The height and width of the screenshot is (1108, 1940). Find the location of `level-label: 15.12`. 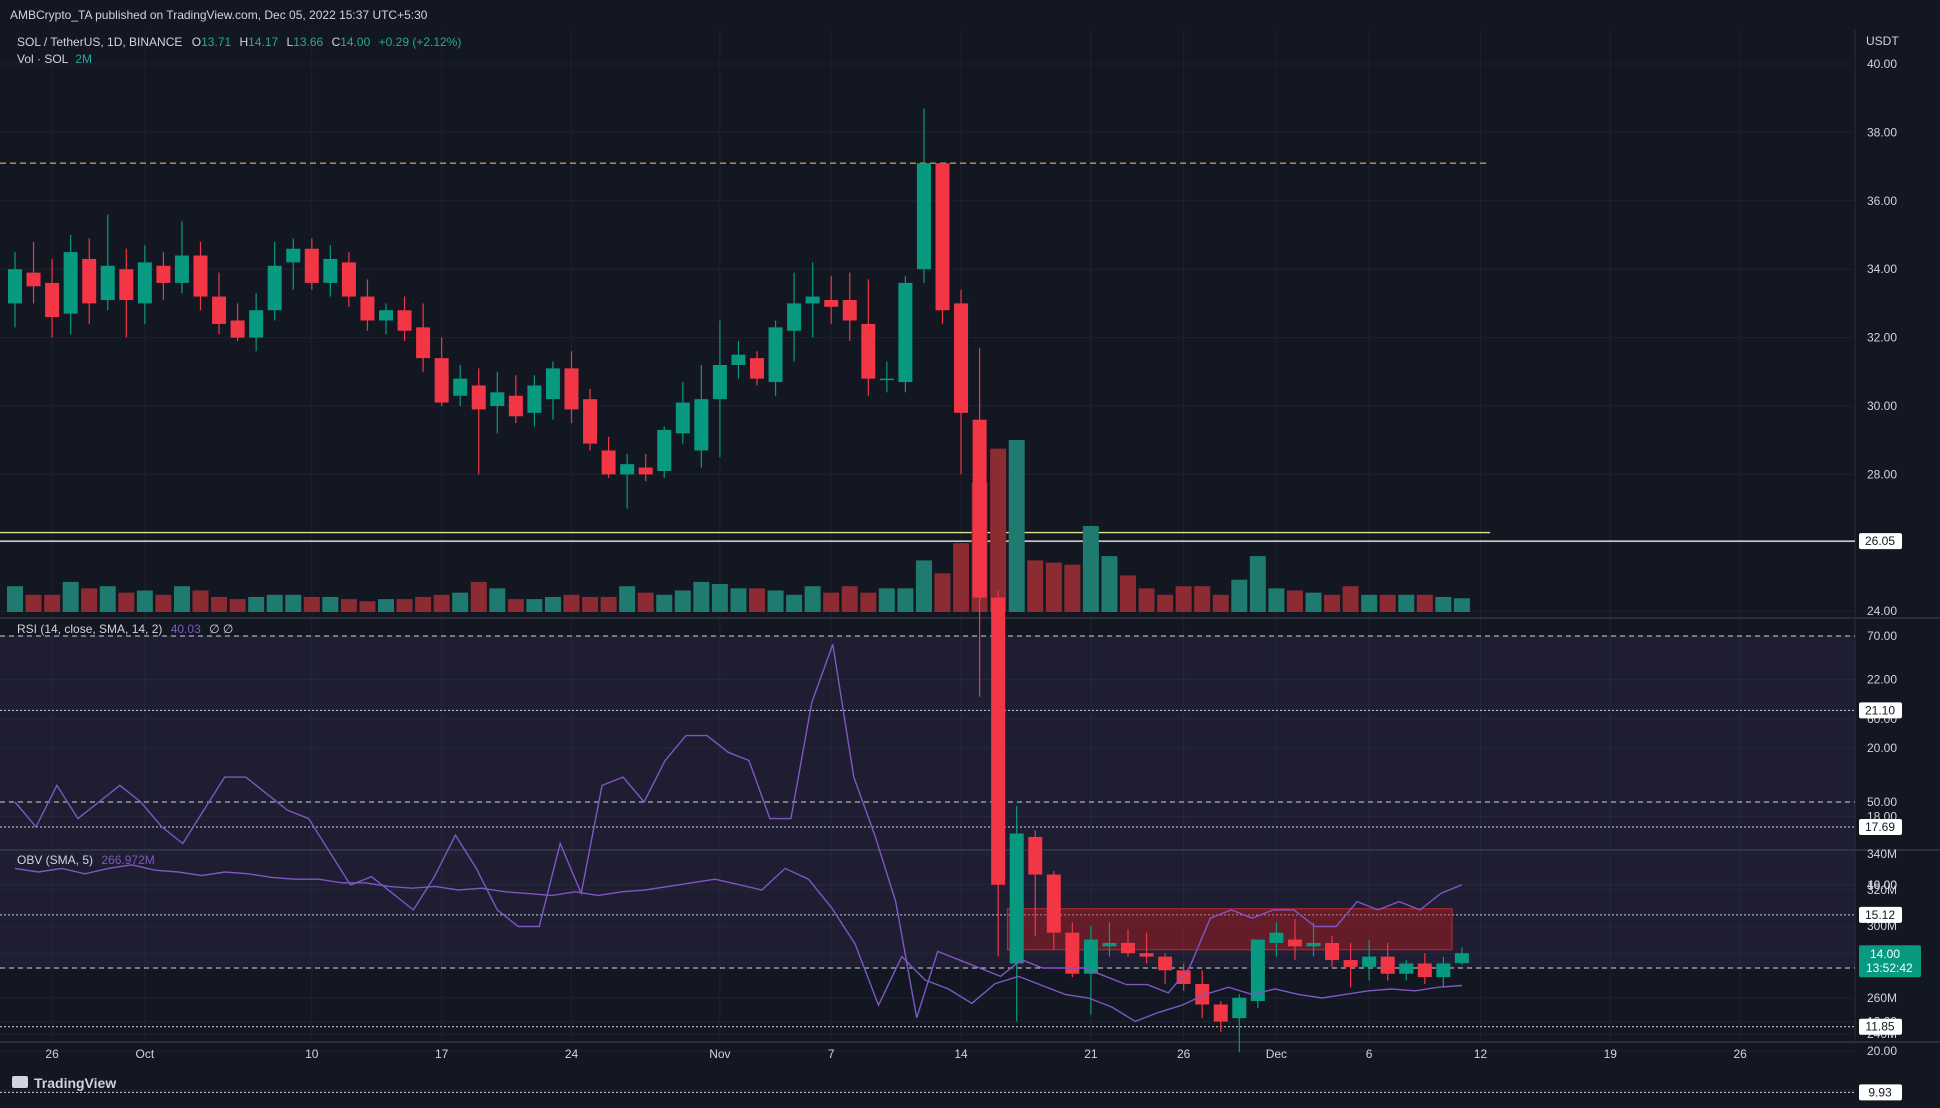

level-label: 15.12 is located at coordinates (1880, 915).